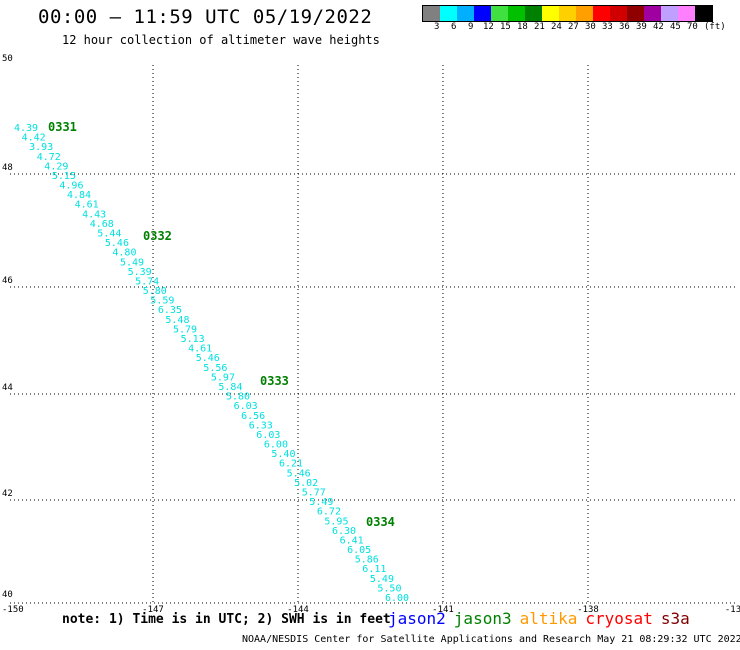  Describe the element at coordinates (417, 618) in the screenshot. I see `legend-entry: jason2` at that location.